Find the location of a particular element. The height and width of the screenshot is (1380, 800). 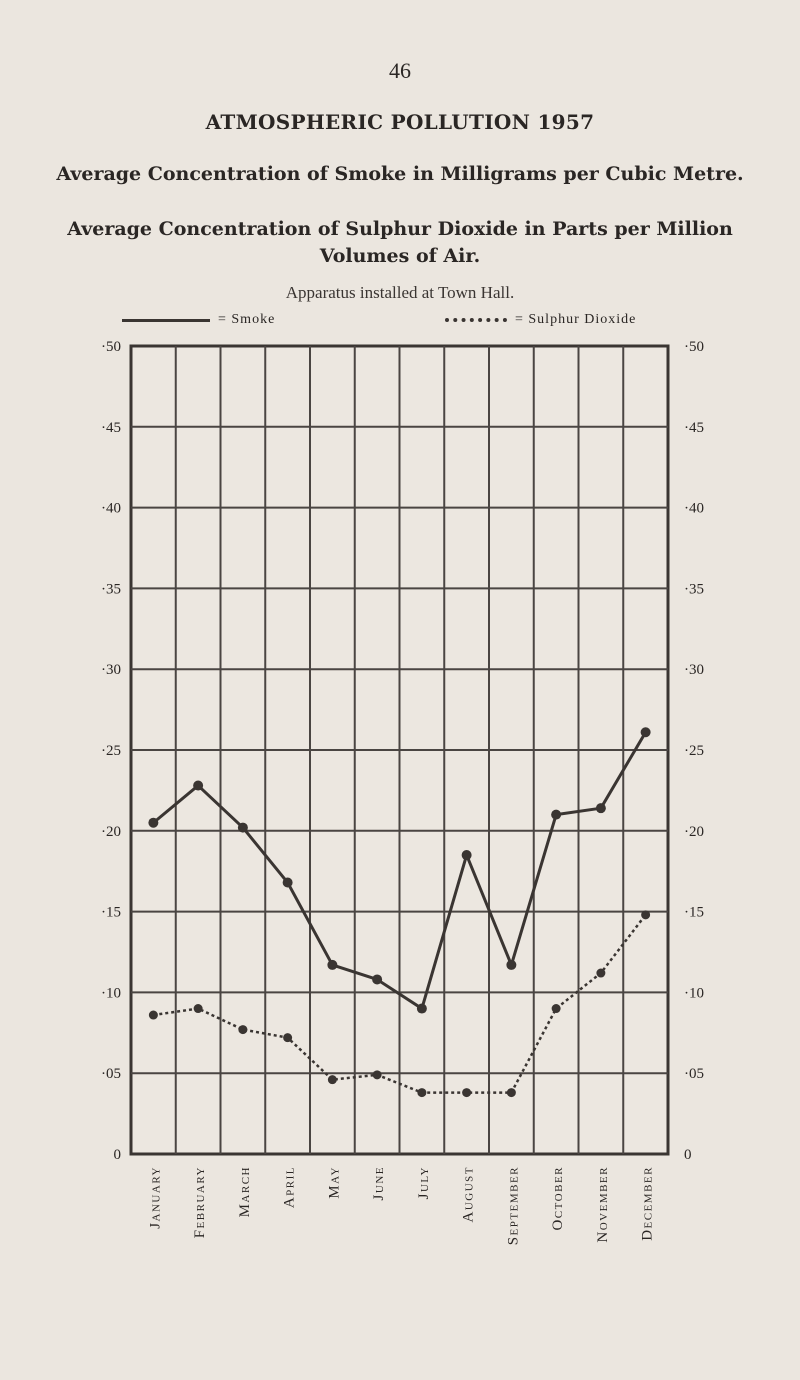

x-tick-label-november: November is located at coordinates (603, 1204).